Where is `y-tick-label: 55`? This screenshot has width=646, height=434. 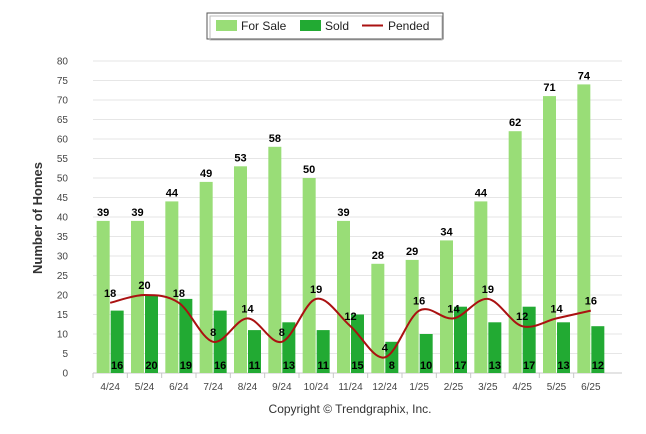
y-tick-label: 55 is located at coordinates (63, 159).